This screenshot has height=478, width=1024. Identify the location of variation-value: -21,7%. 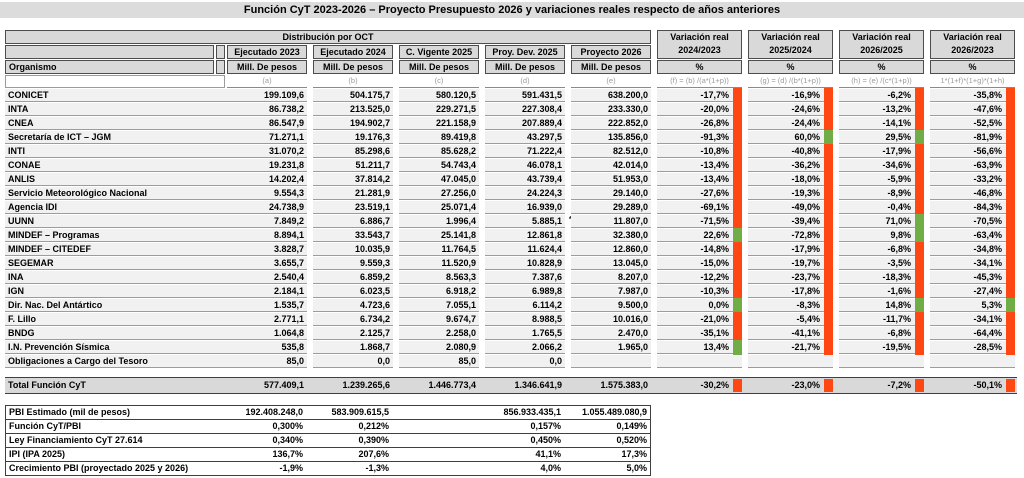
(805, 347).